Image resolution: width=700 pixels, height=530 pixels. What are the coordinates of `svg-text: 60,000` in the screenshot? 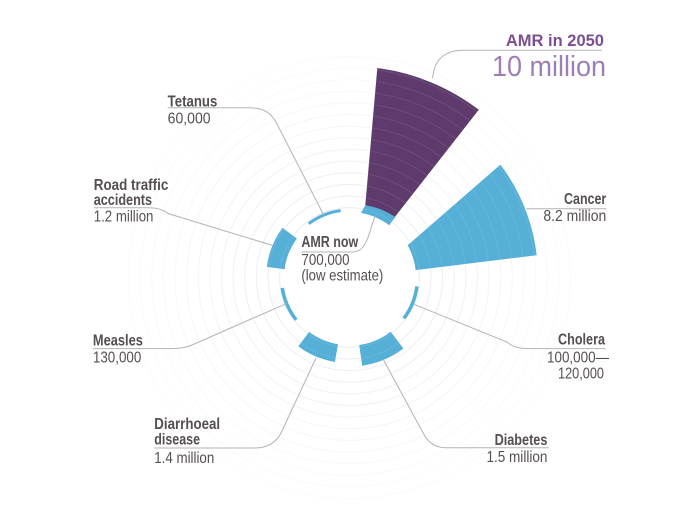 It's located at (189, 119).